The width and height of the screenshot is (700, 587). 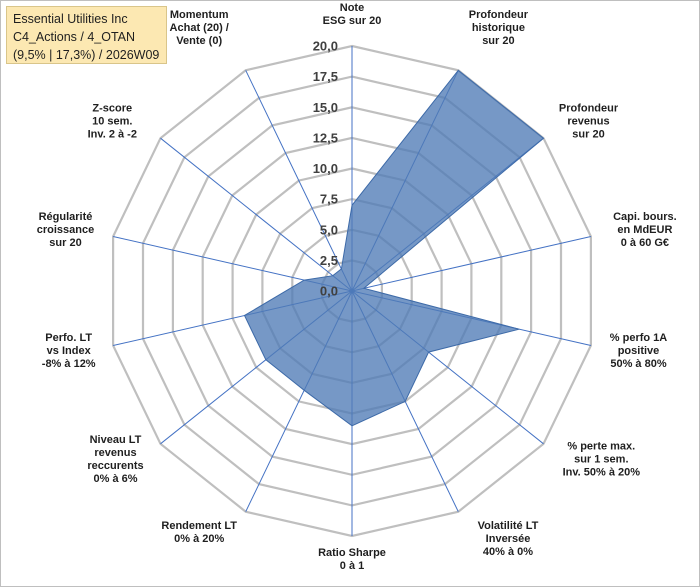 What do you see at coordinates (329, 291) in the screenshot?
I see `tick-label-0: 0,0` at bounding box center [329, 291].